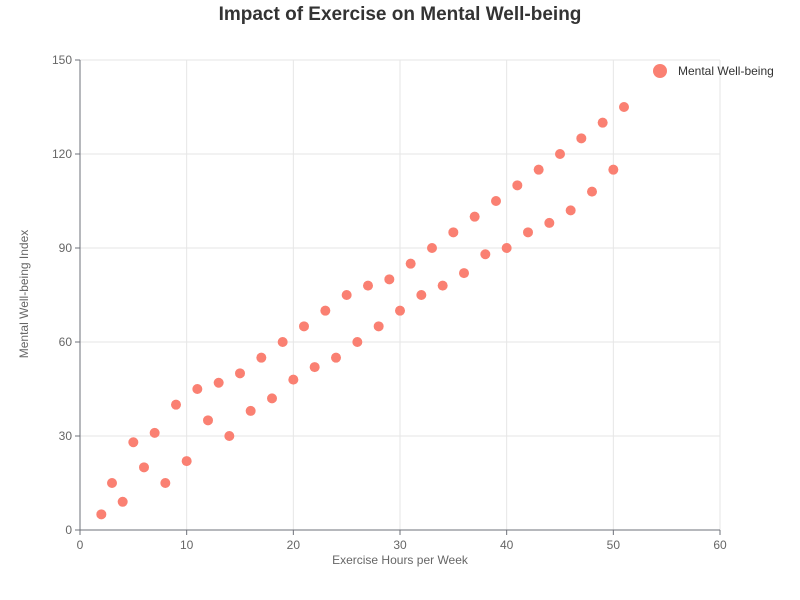 The image size is (800, 600). What do you see at coordinates (66, 436) in the screenshot?
I see `y-tick-label: 30` at bounding box center [66, 436].